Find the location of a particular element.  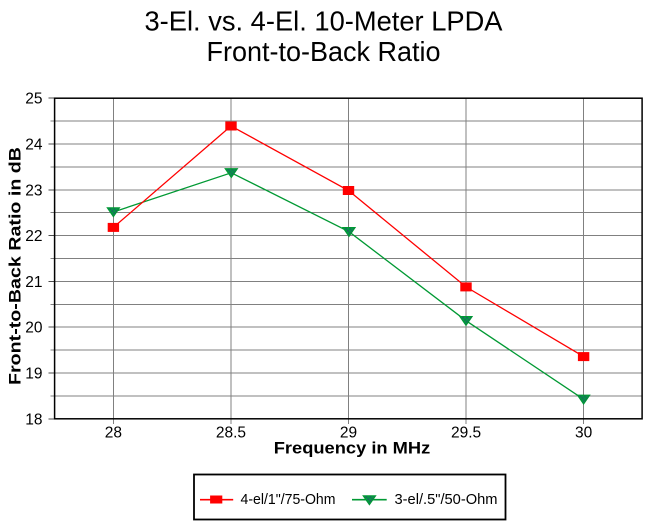

svg-text: 19 is located at coordinates (33, 374).